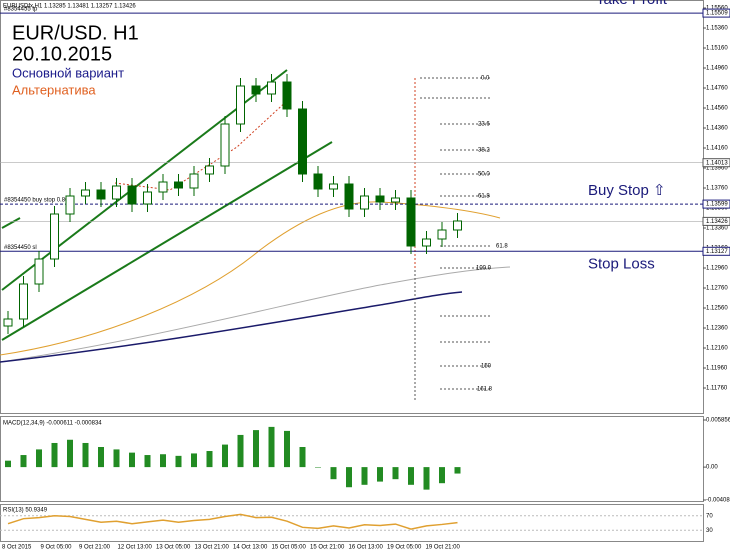 The image size is (730, 553). Describe the element at coordinates (404, 548) in the screenshot. I see `x-tick-label: 19 Oct 05:00` at that location.